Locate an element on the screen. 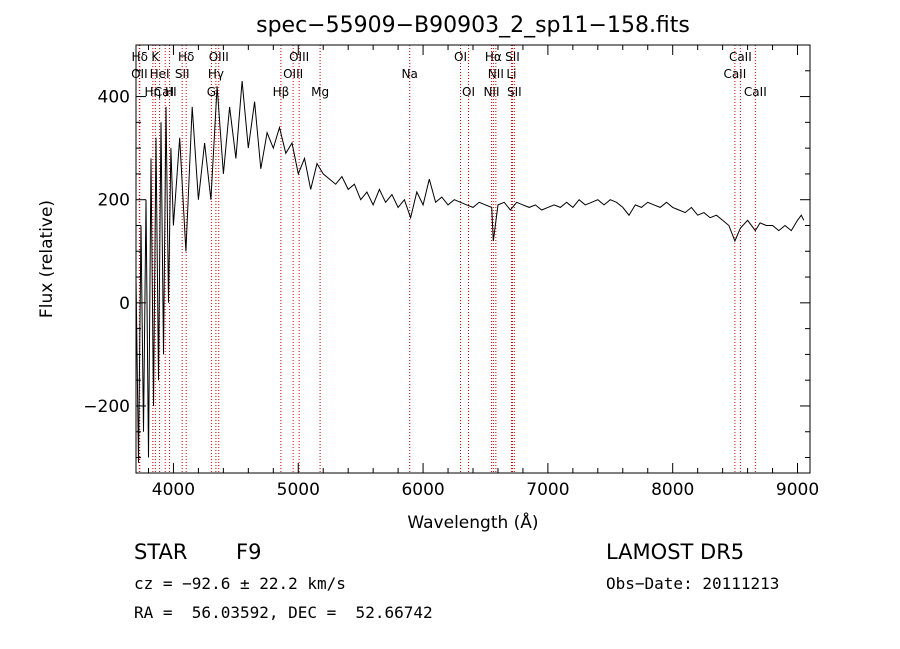  spectral-line-label: Hη is located at coordinates (153, 92).